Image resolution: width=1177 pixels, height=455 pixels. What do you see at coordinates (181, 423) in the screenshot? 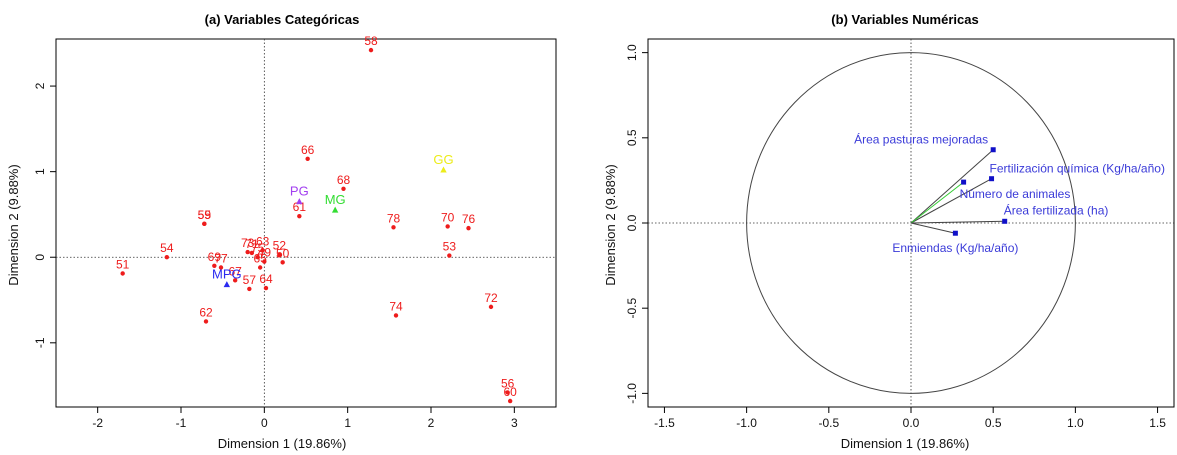
I see `x-tick-label-a: -1` at bounding box center [181, 423].